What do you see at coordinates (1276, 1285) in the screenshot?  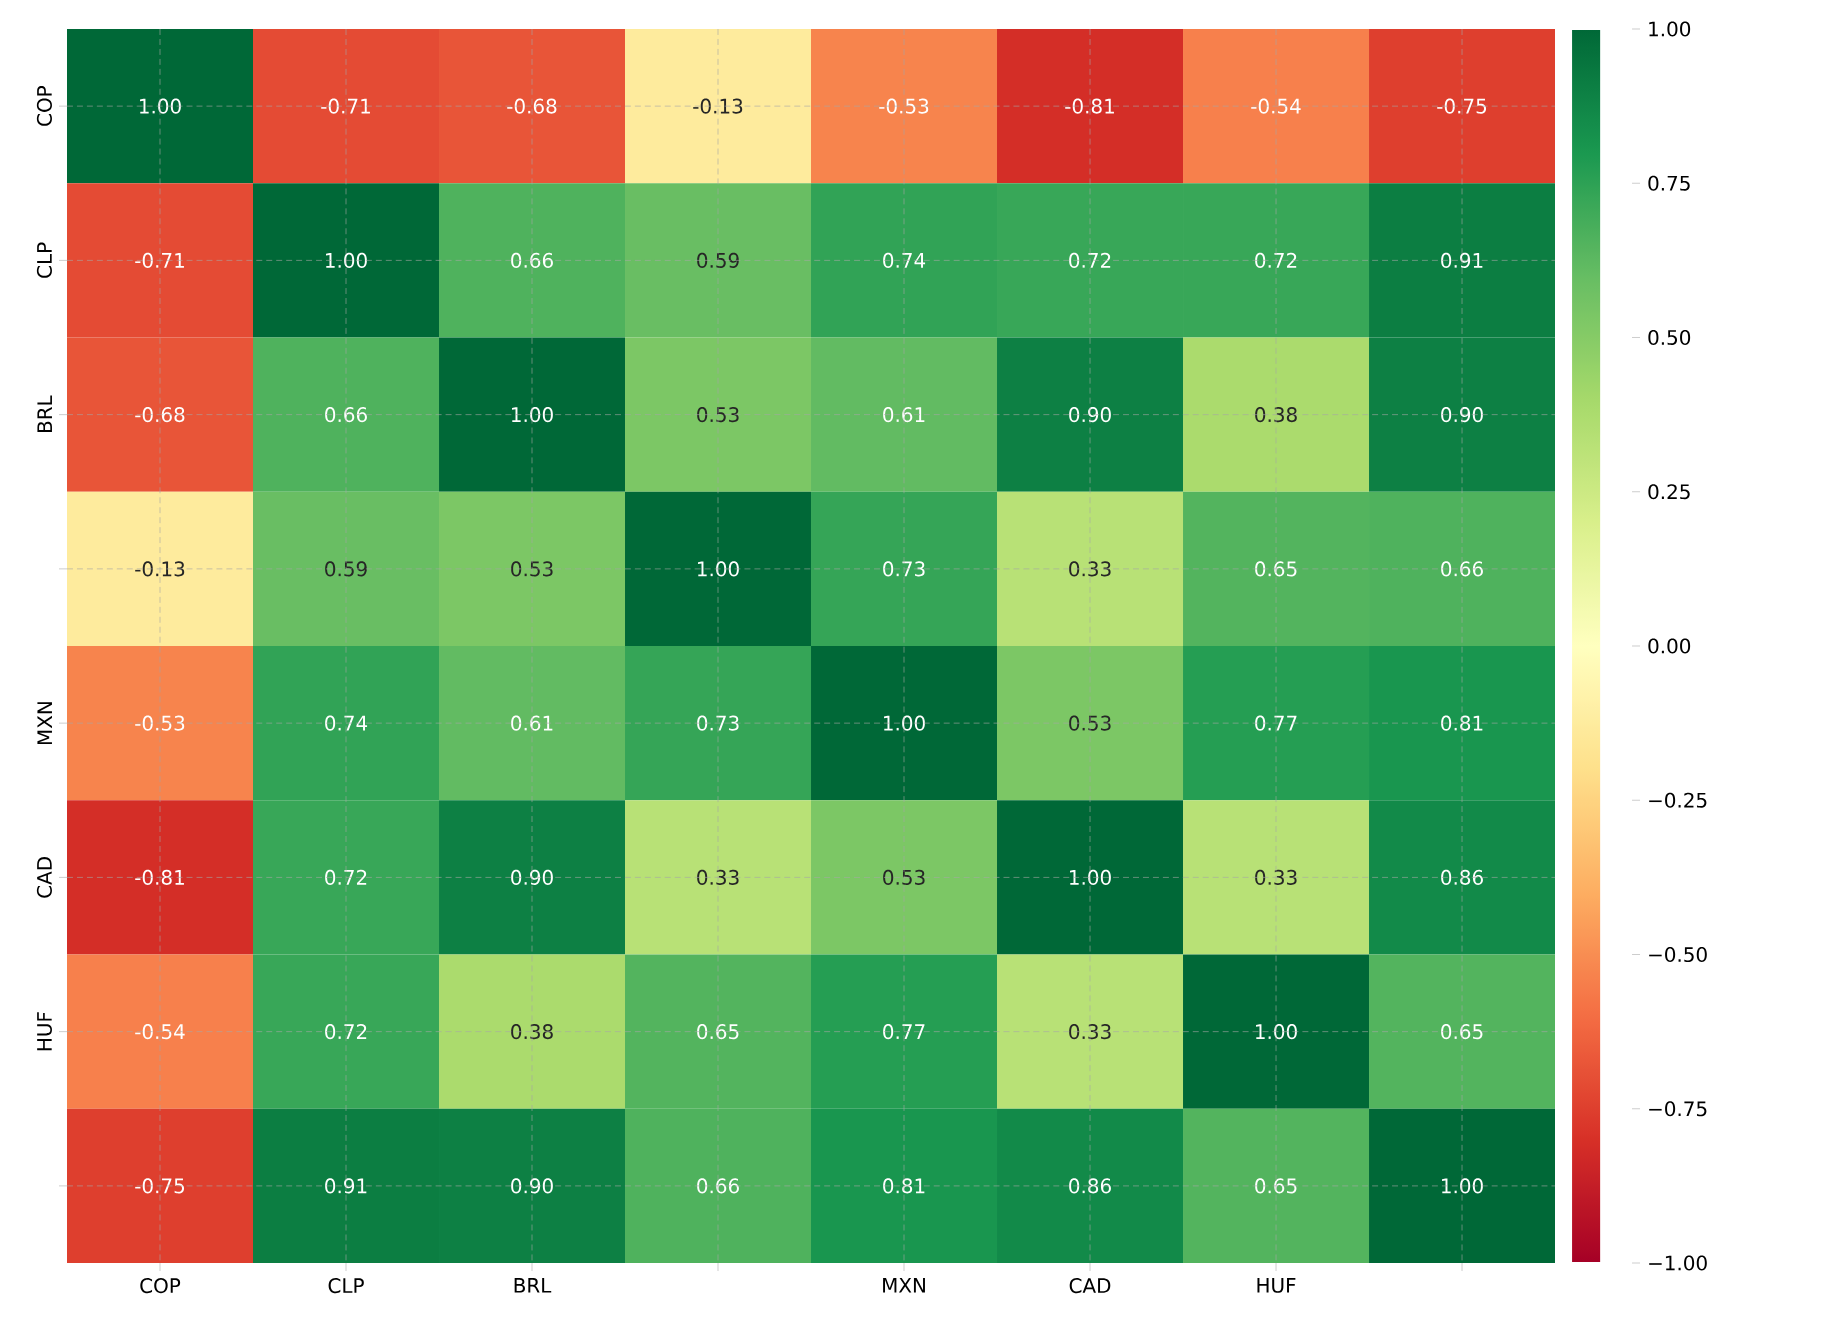 I see `x-tick-label: HUF` at bounding box center [1276, 1285].